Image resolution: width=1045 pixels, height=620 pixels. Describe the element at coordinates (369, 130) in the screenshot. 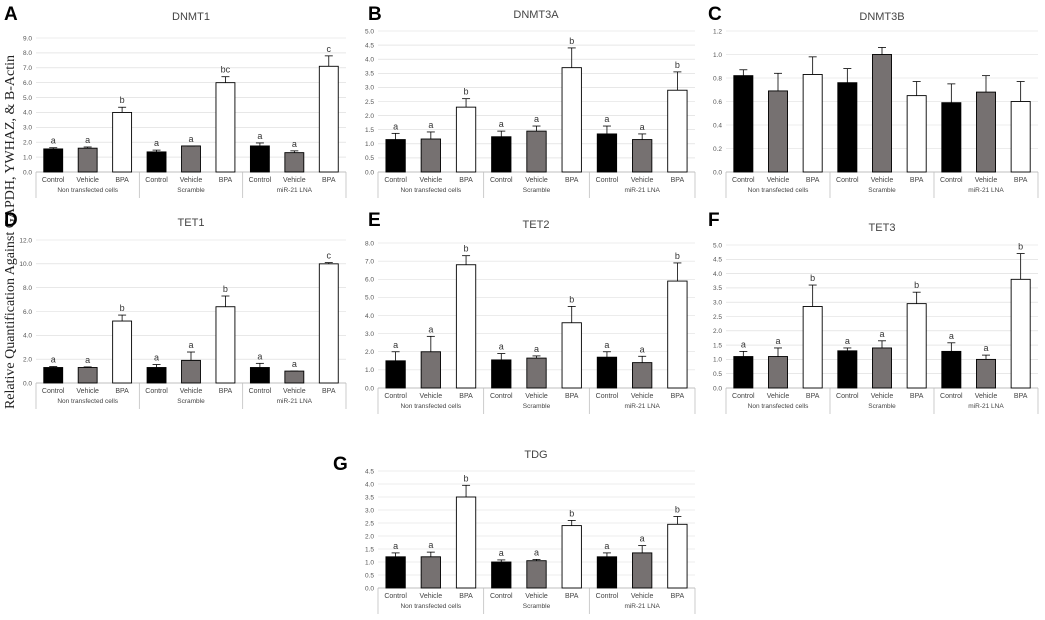

I see `y-tick-label: 1.5` at that location.